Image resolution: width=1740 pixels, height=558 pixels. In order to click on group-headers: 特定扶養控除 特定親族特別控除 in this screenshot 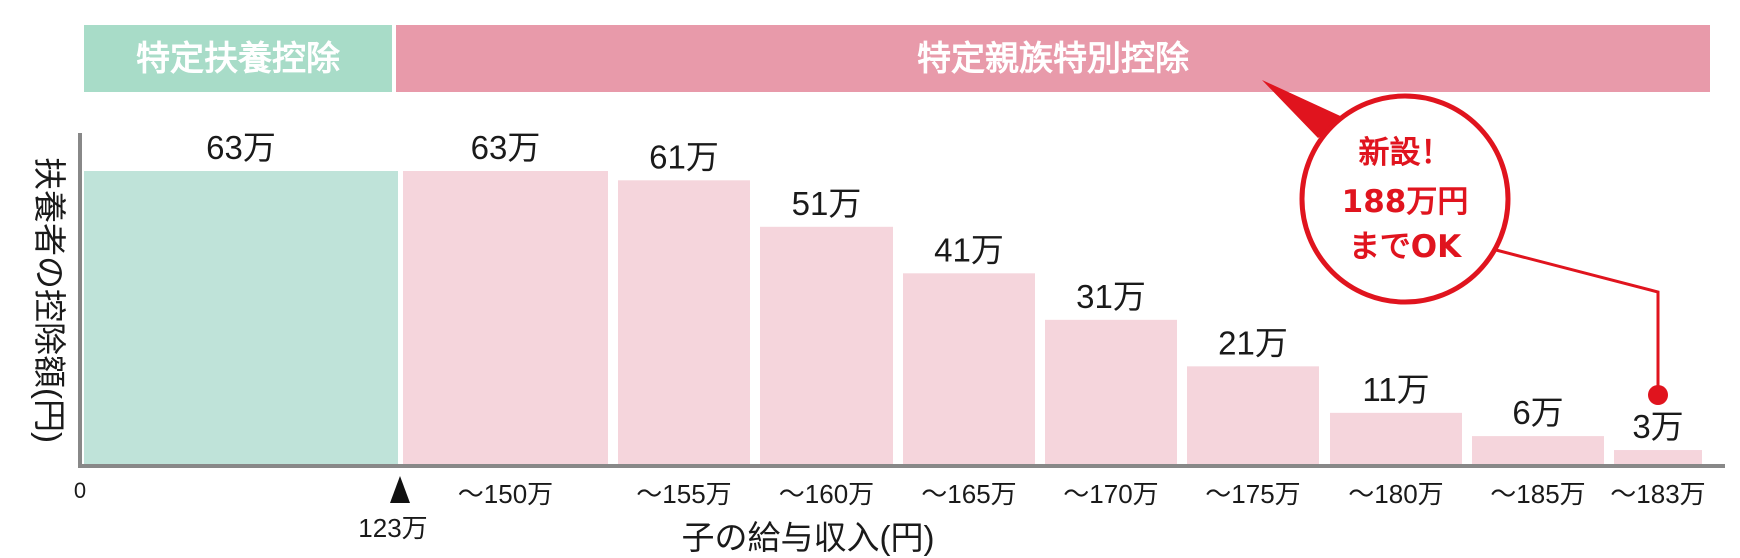, I will do `click(897, 58)`.